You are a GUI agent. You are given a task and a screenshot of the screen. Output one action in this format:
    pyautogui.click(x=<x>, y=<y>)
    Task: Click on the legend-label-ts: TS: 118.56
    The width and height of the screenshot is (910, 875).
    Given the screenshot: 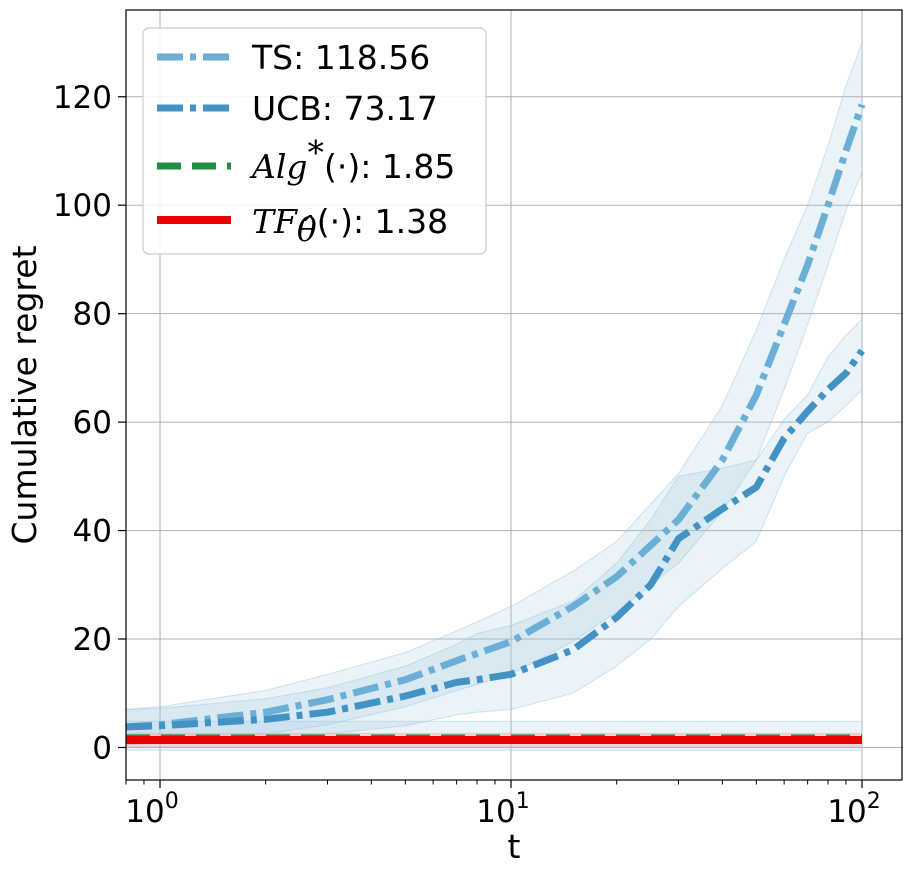 What is the action you would take?
    pyautogui.click(x=340, y=57)
    